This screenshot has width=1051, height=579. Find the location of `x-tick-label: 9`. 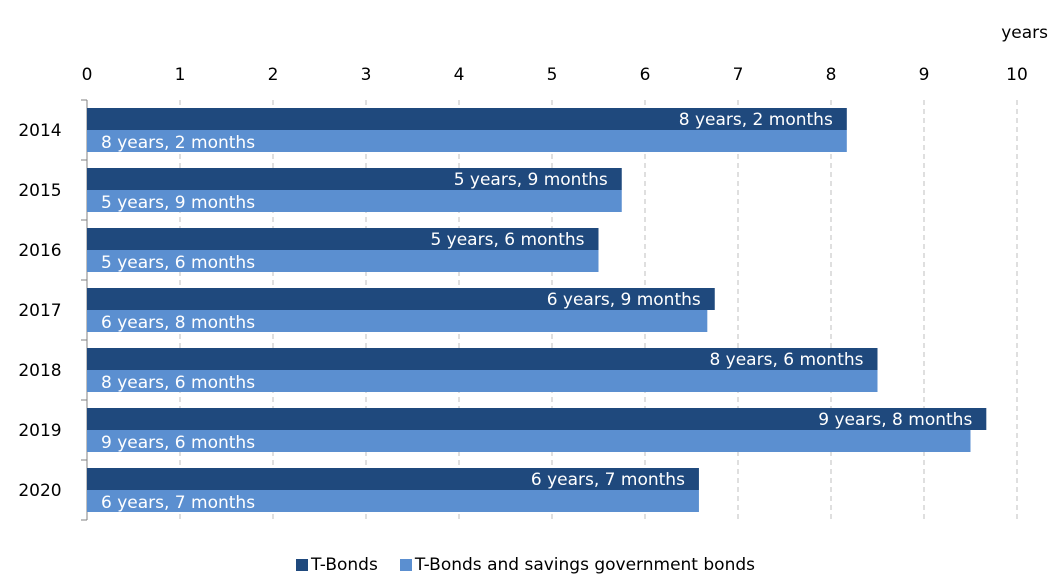

x-tick-label: 9 is located at coordinates (924, 75).